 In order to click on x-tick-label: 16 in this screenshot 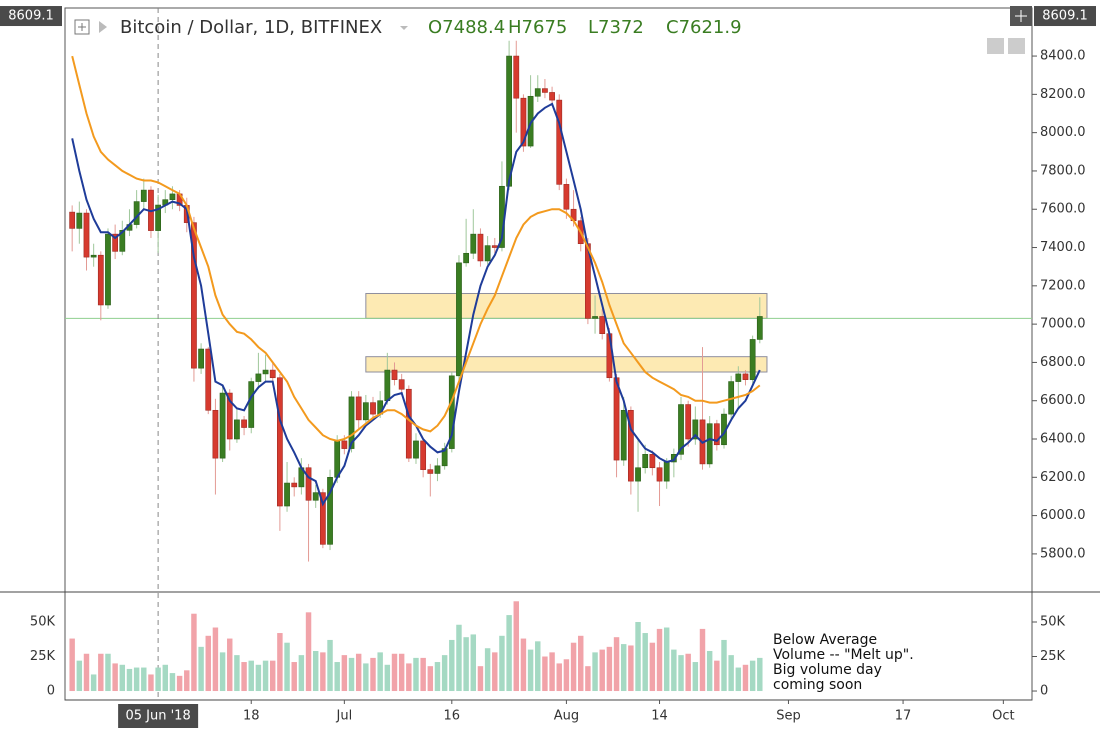, I will do `click(452, 716)`.